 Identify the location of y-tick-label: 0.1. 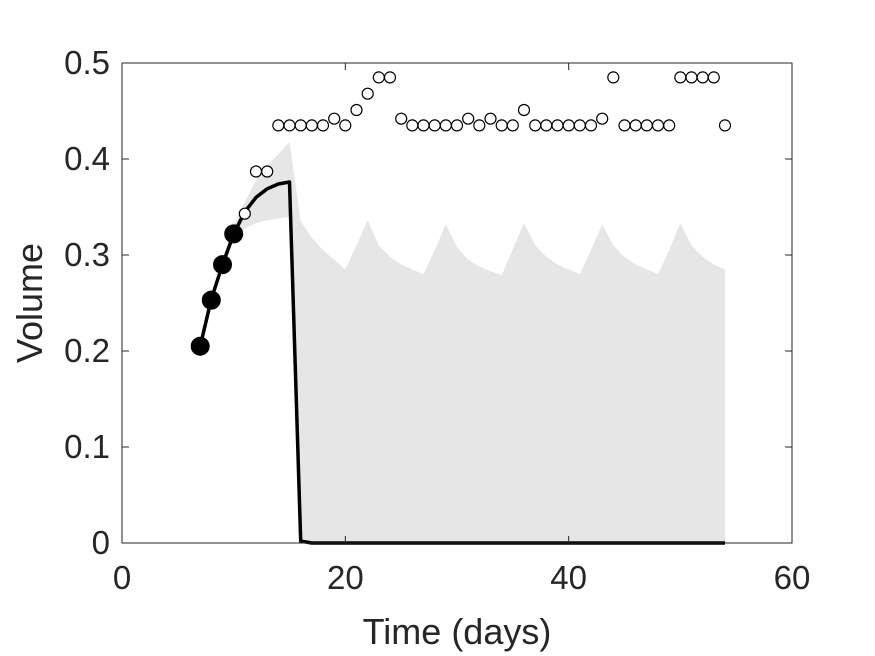
(87, 446).